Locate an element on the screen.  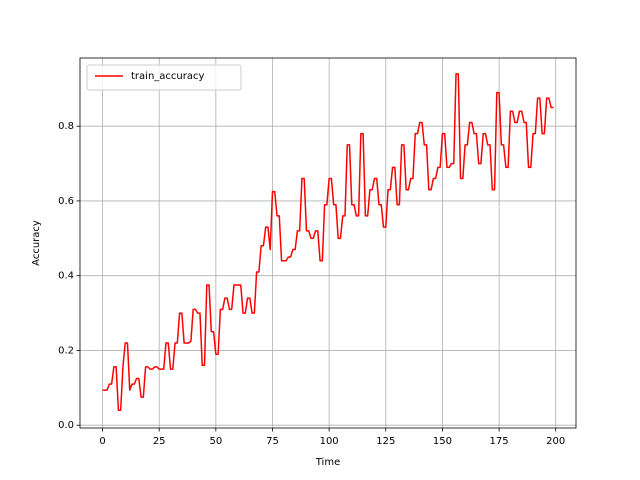
legend-box is located at coordinates (164, 77).